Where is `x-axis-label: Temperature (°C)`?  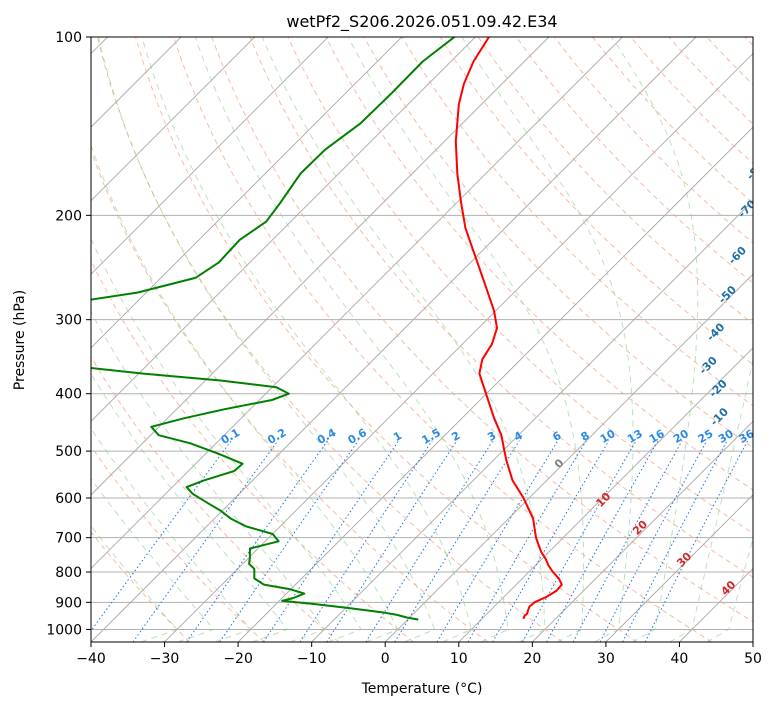 x-axis-label: Temperature (°C) is located at coordinates (422, 689).